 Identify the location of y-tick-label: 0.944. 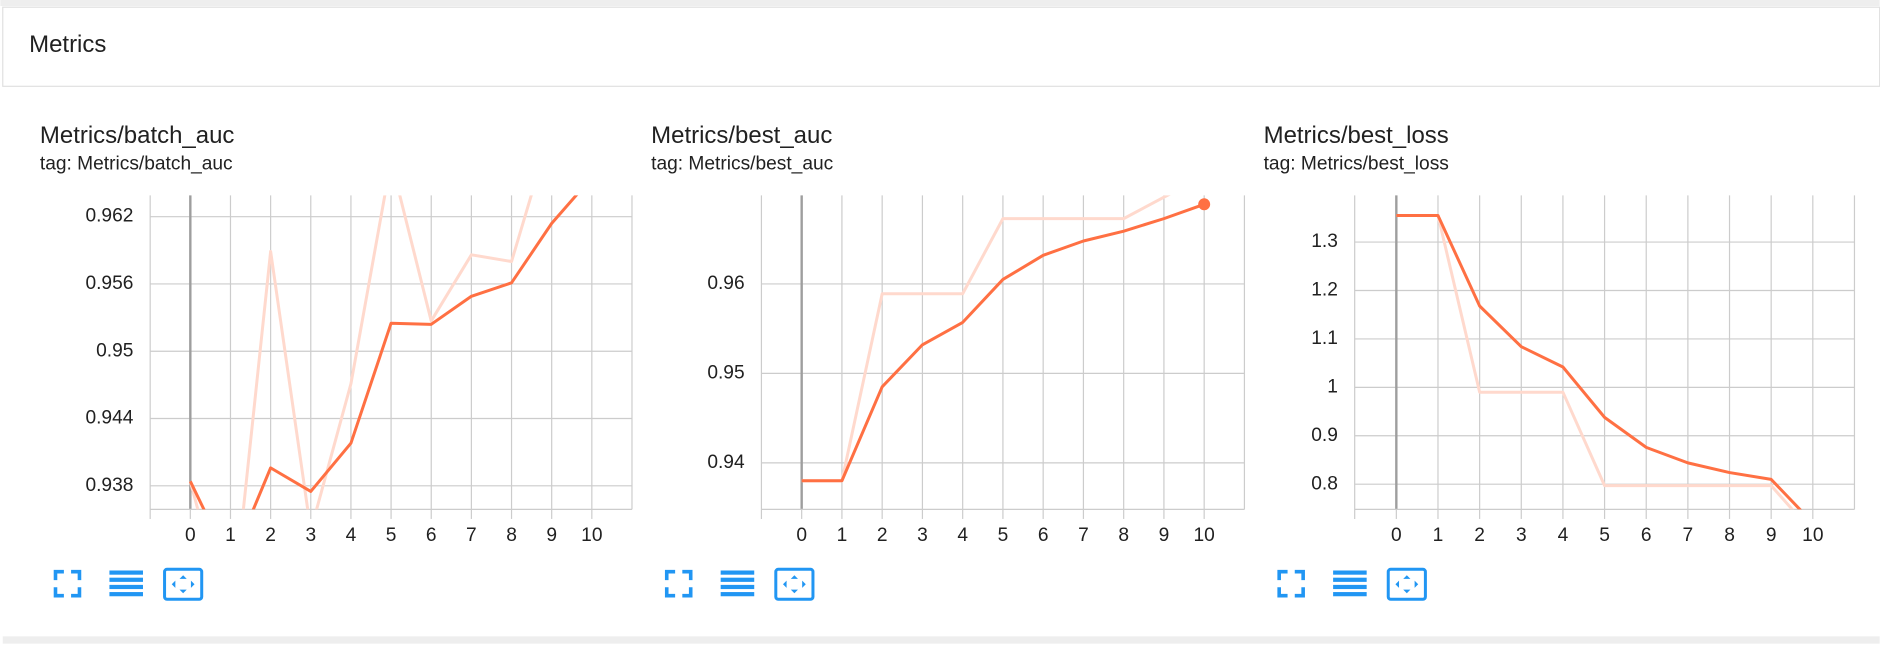
(109, 418).